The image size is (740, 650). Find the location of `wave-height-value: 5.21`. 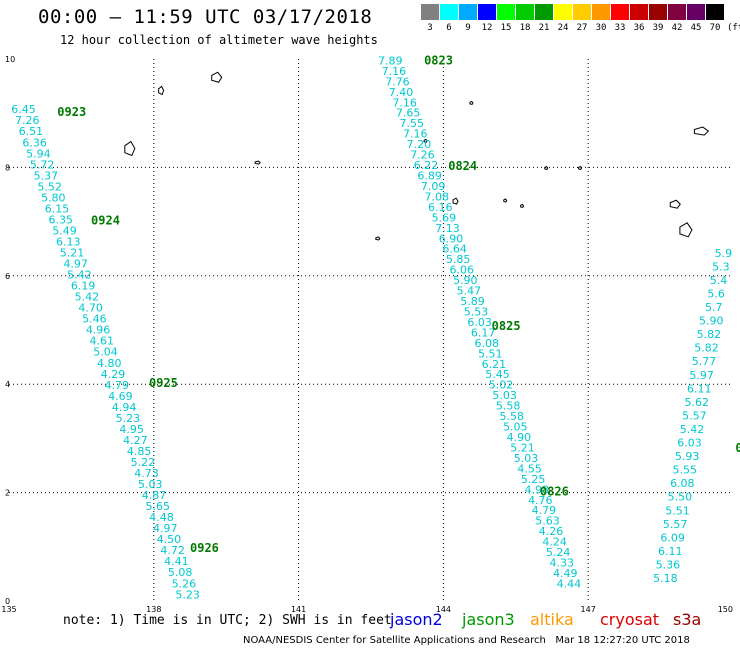

wave-height-value: 5.21 is located at coordinates (522, 447).